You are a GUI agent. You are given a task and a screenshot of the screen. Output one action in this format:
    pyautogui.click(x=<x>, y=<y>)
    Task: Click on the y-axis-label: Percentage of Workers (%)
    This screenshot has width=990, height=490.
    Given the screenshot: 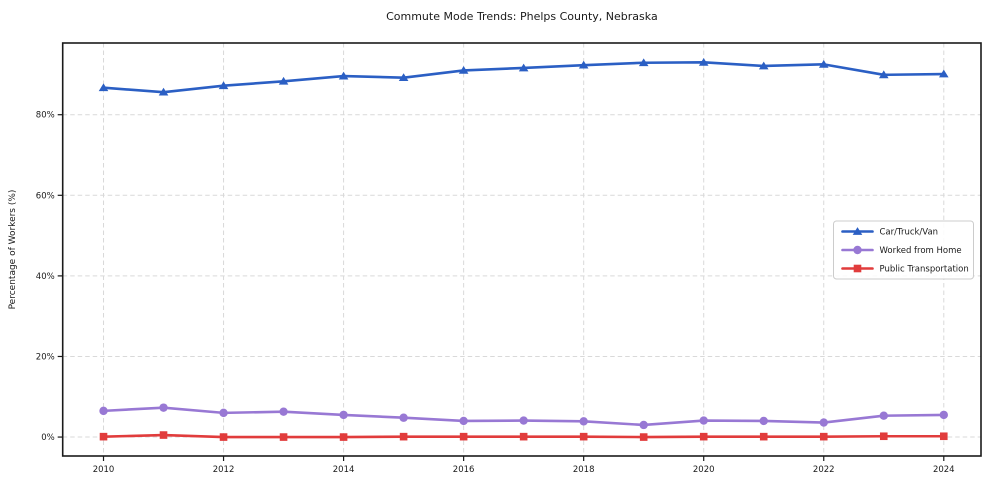 What is the action you would take?
    pyautogui.click(x=13, y=250)
    